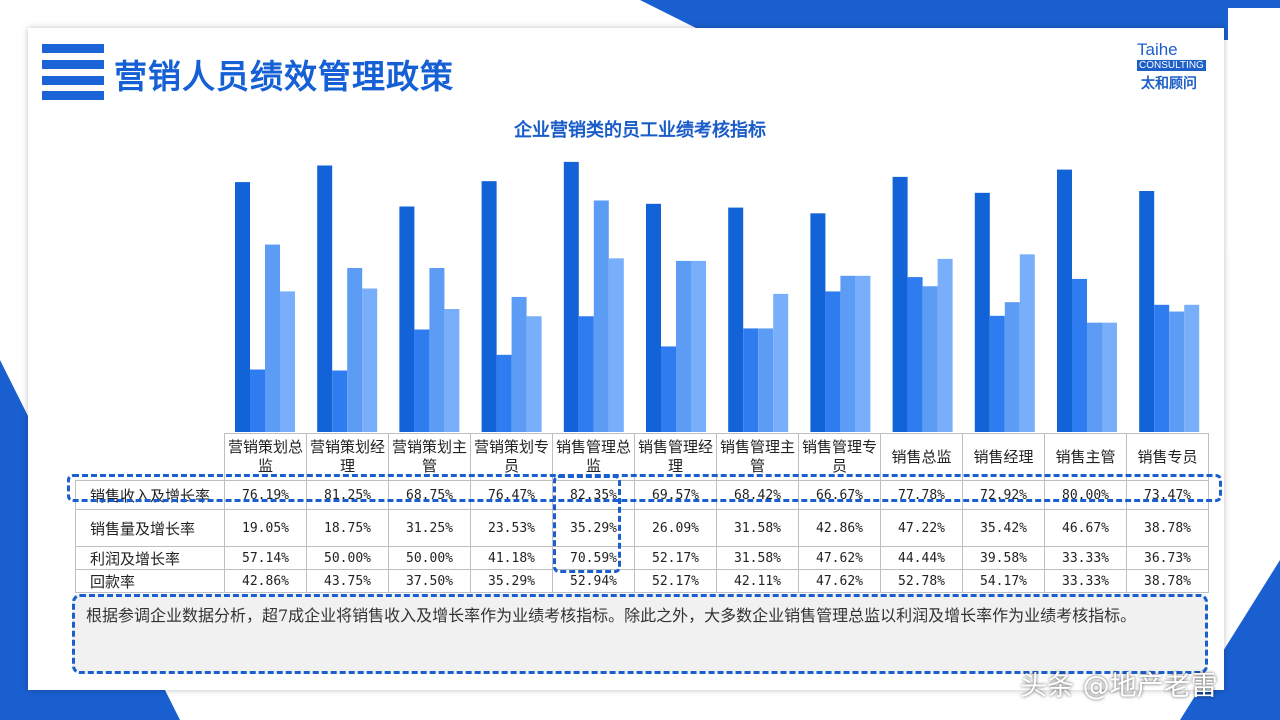 This screenshot has width=1280, height=720. I want to click on data-label: 52.78%, so click(921, 581).